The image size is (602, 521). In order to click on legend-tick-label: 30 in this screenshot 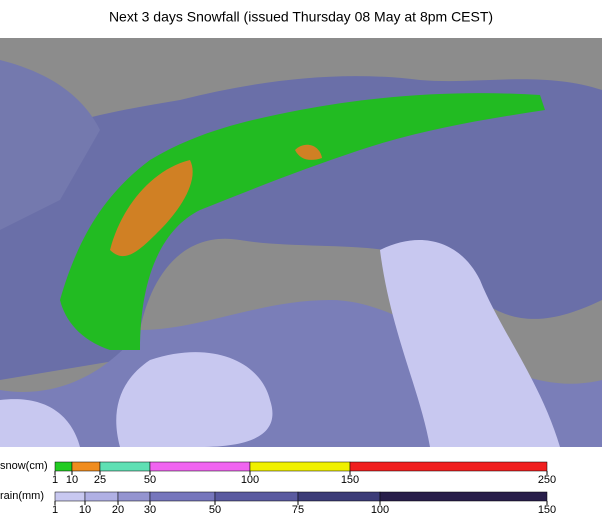, I will do `click(150, 510)`.